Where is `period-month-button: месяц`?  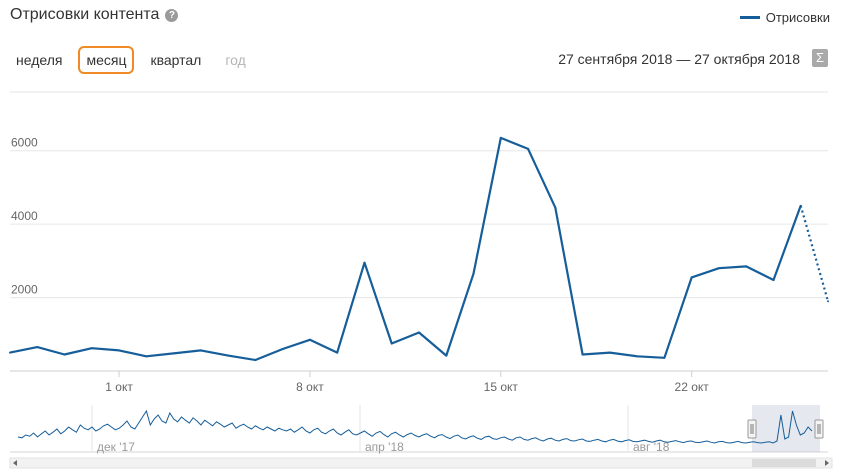 period-month-button: месяц is located at coordinates (106, 60).